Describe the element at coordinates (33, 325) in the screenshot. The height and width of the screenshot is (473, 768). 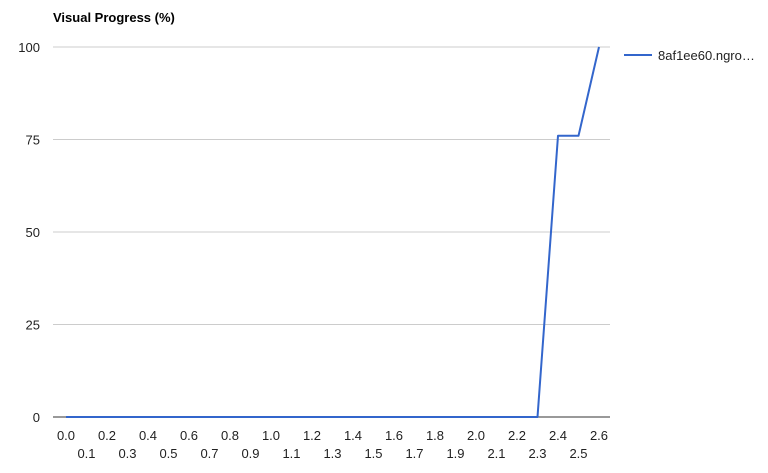
I see `y-tick-label: 25` at that location.